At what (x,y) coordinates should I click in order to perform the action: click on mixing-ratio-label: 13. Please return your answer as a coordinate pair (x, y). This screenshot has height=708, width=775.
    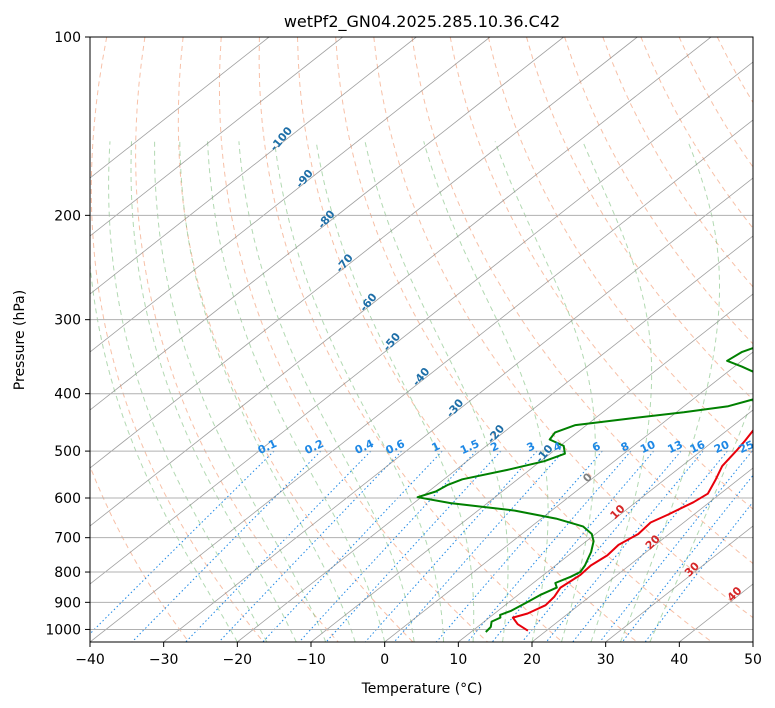
    Looking at the image, I should click on (675, 447).